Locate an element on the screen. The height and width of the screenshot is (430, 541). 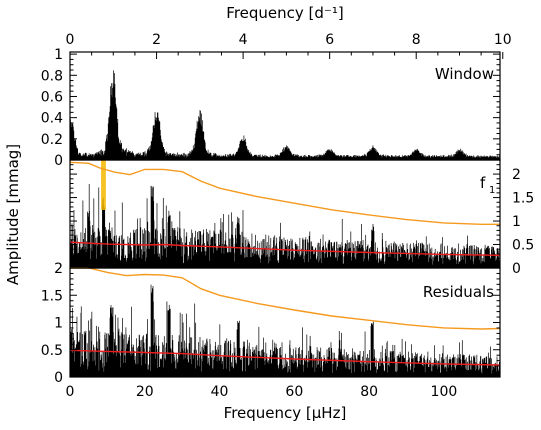
window-y-tick-label: 0.4 is located at coordinates (52, 119).